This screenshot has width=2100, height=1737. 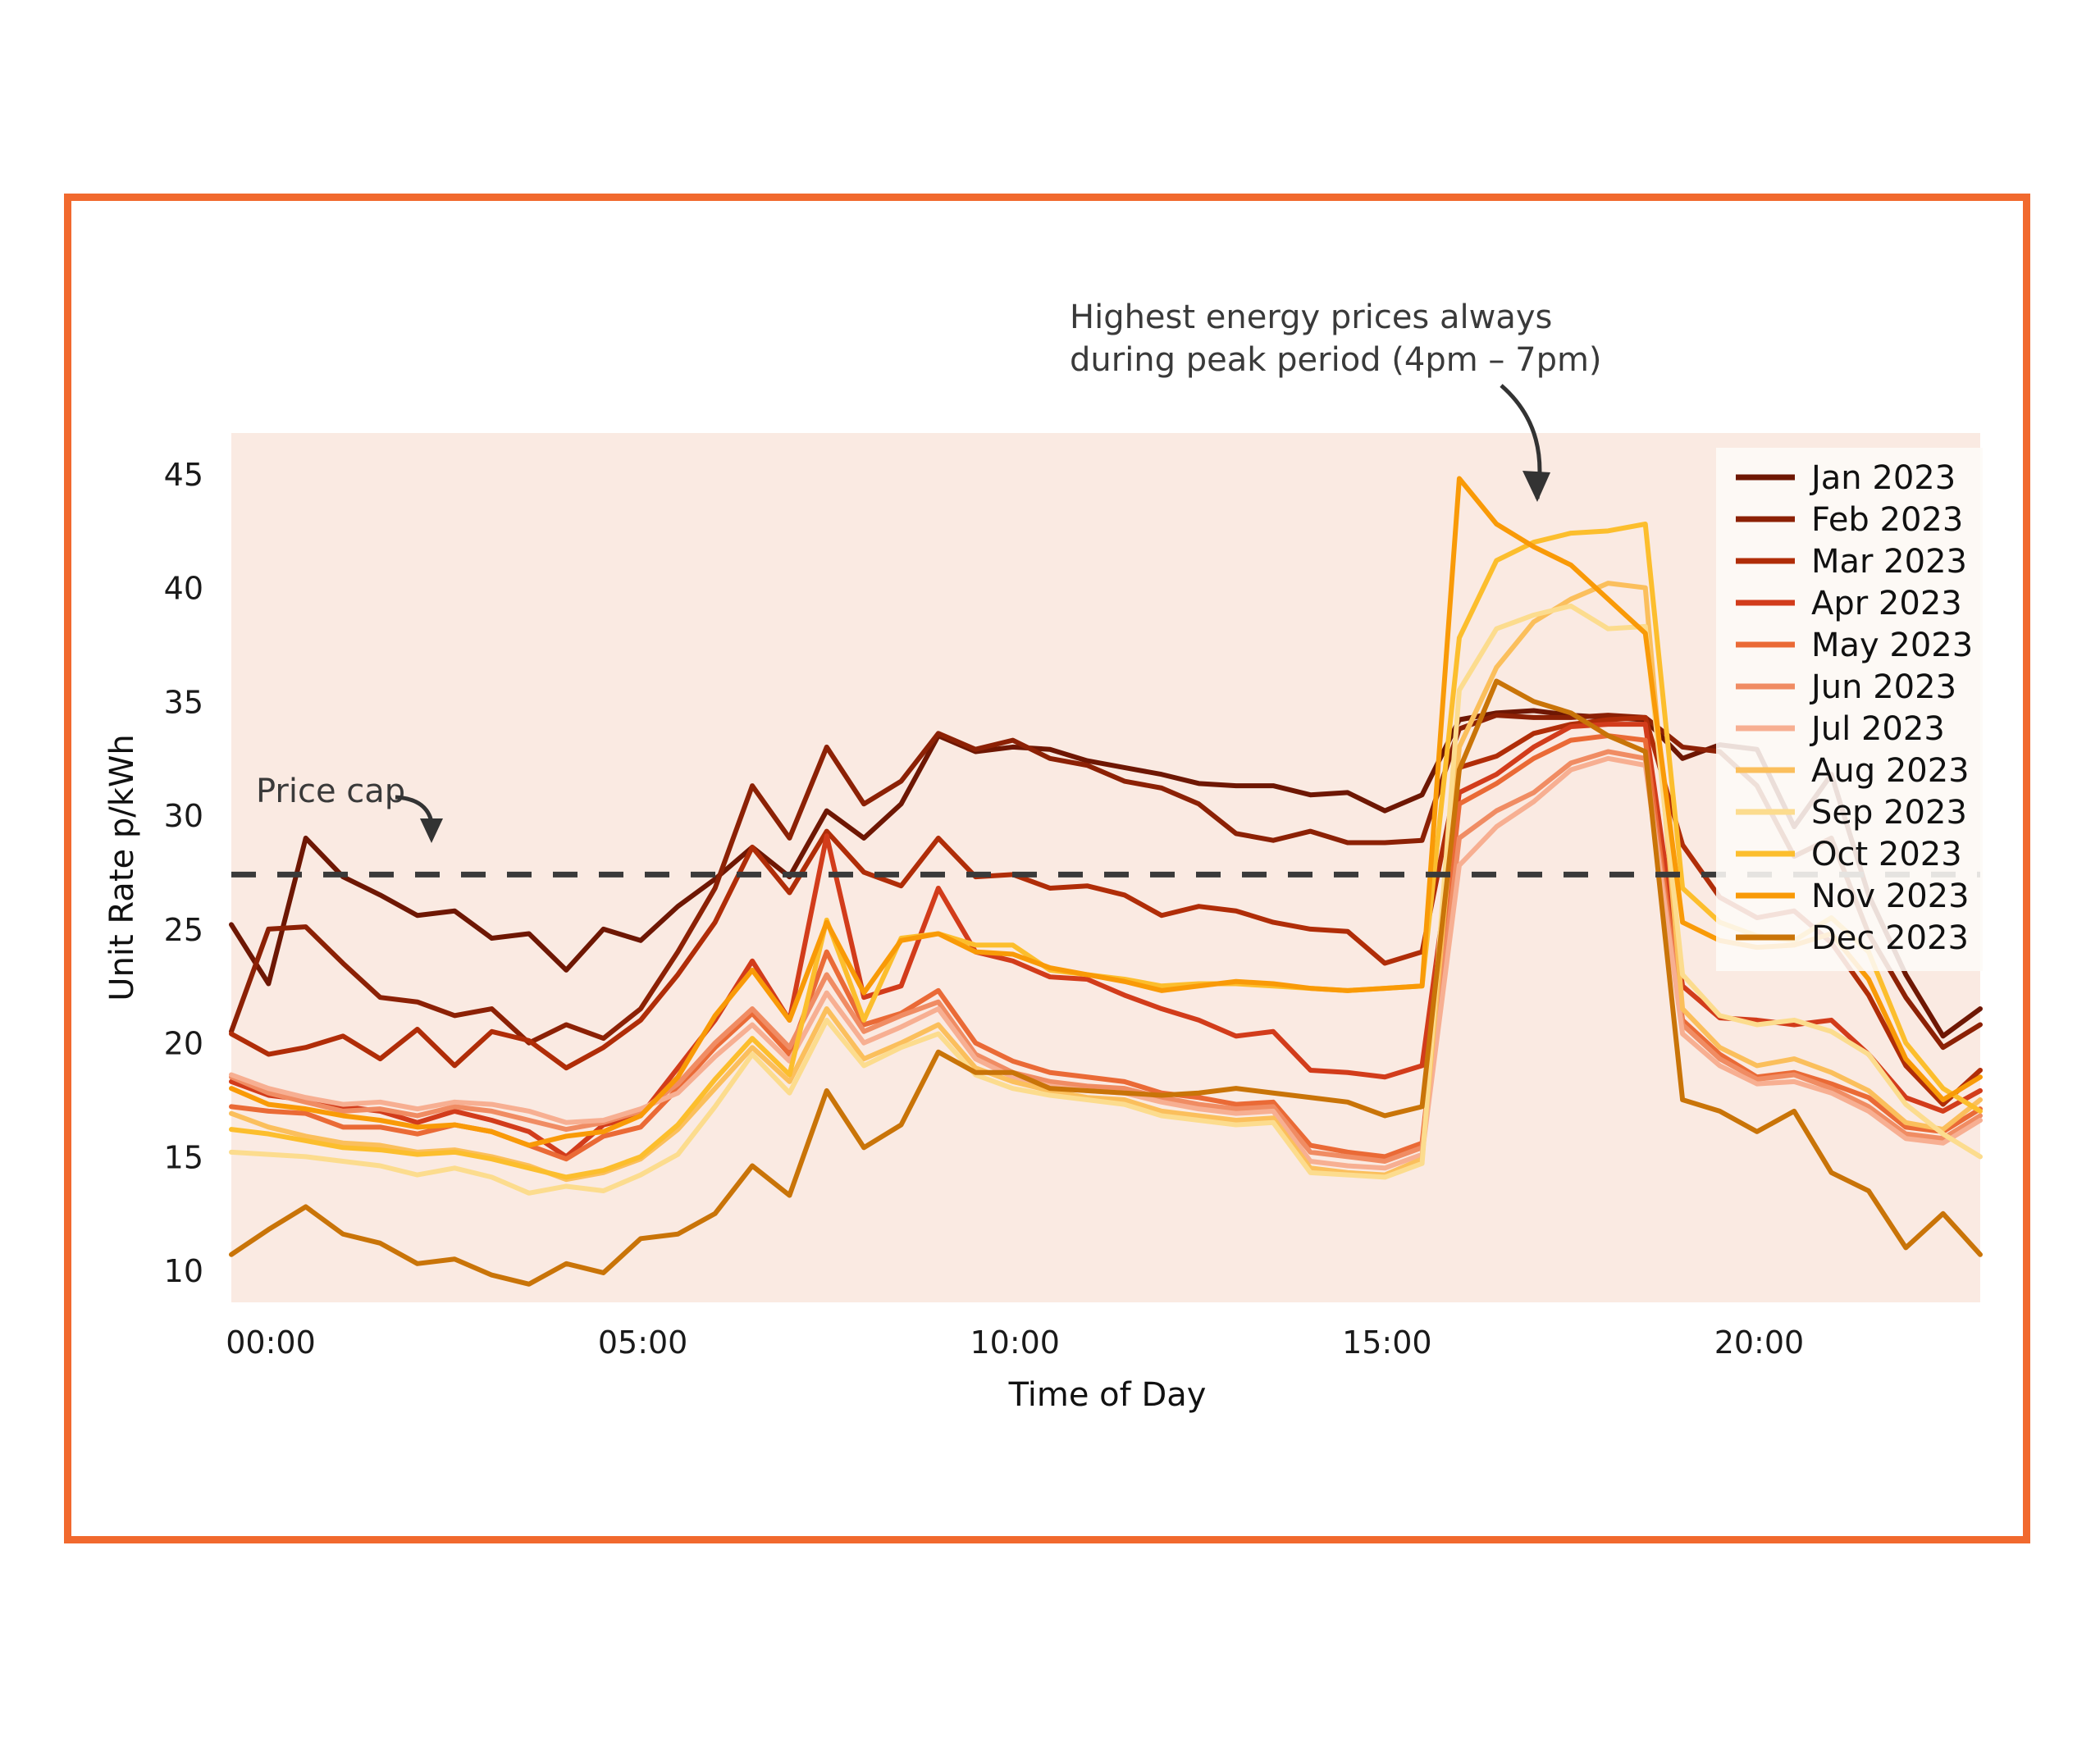 I want to click on legend-label-apr-2023: Apr 2023, so click(x=1887, y=603).